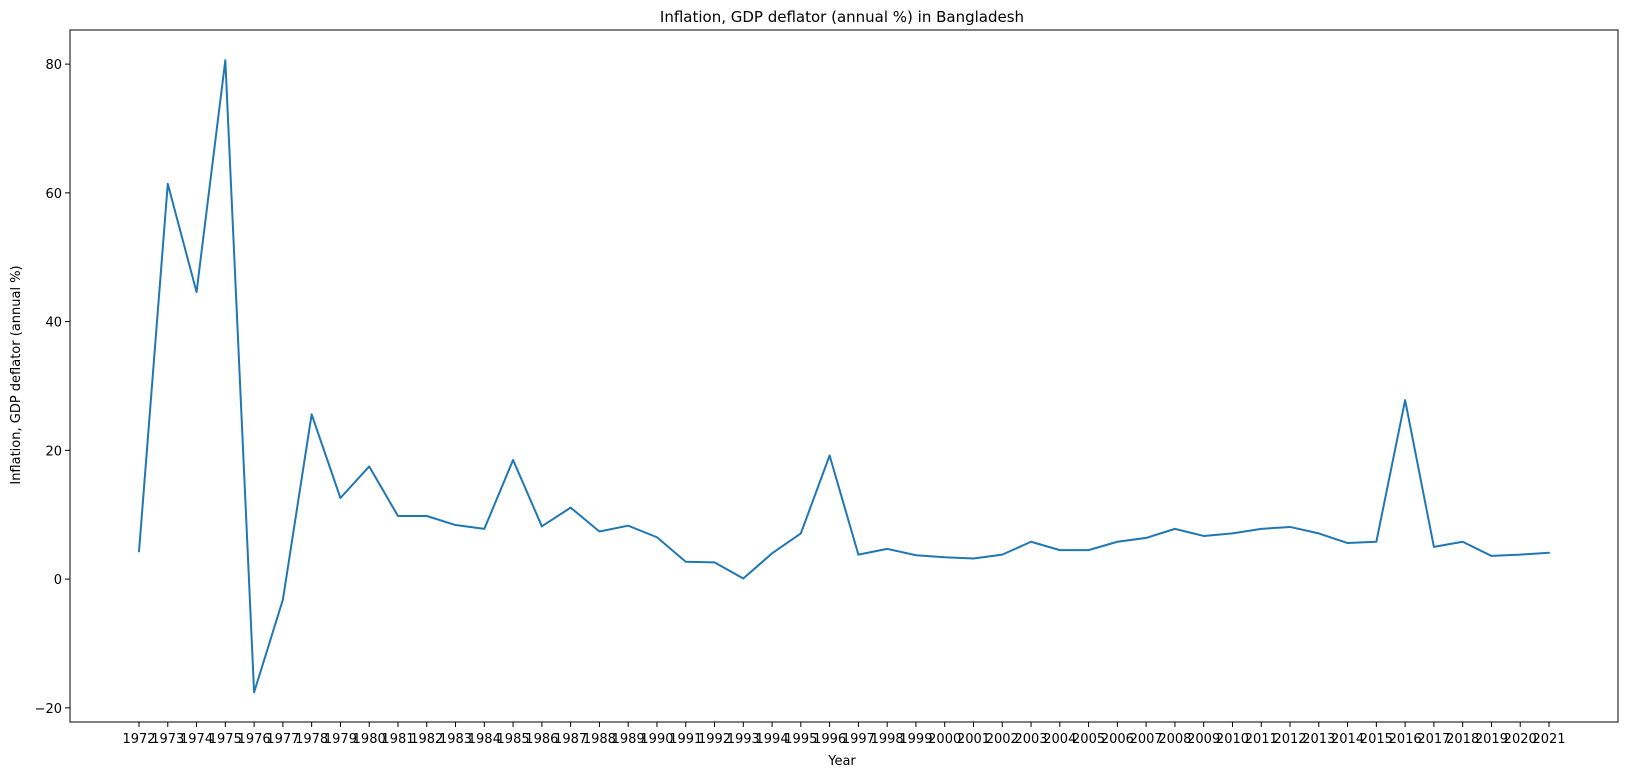 Image resolution: width=1628 pixels, height=776 pixels. What do you see at coordinates (1030, 739) in the screenshot?
I see `x-tick-label: 2003` at bounding box center [1030, 739].